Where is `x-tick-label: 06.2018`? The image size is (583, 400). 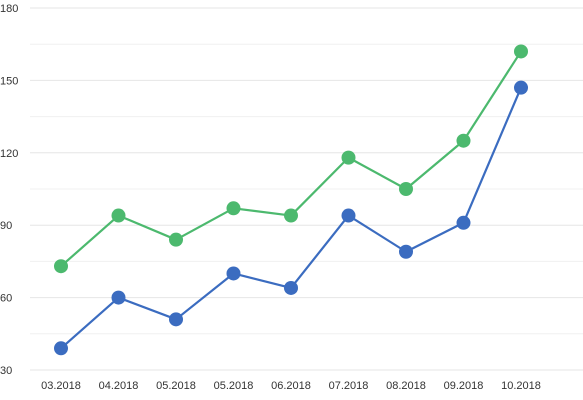 x-tick-label: 06.2018 is located at coordinates (291, 386).